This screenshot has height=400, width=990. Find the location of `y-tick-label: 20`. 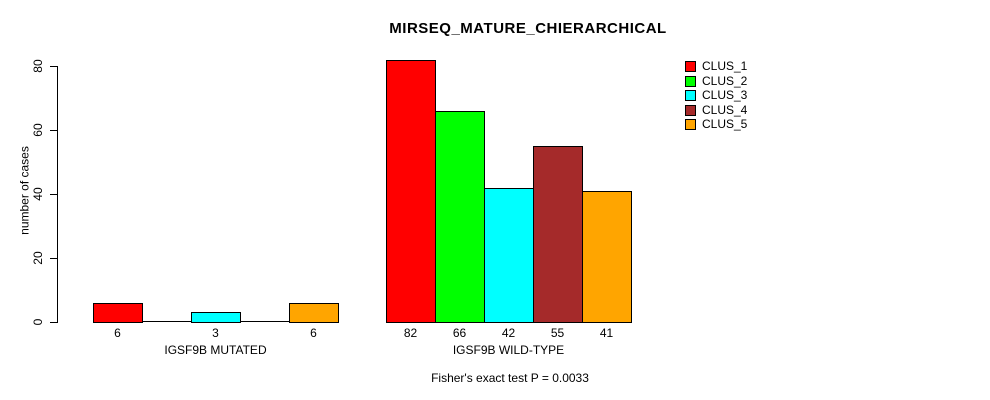

y-tick-label: 20 is located at coordinates (38, 258).